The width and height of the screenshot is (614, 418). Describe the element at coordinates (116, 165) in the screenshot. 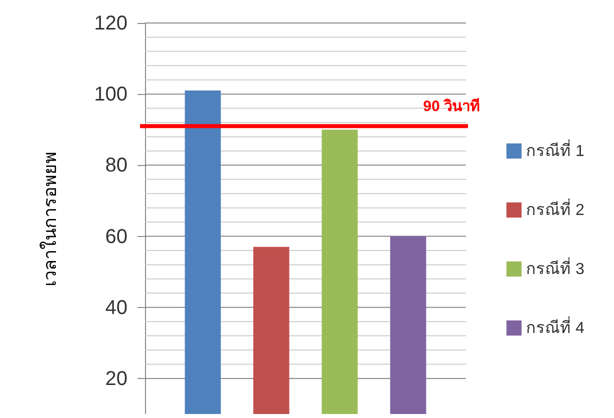

I see `y-tick-label: 80` at that location.